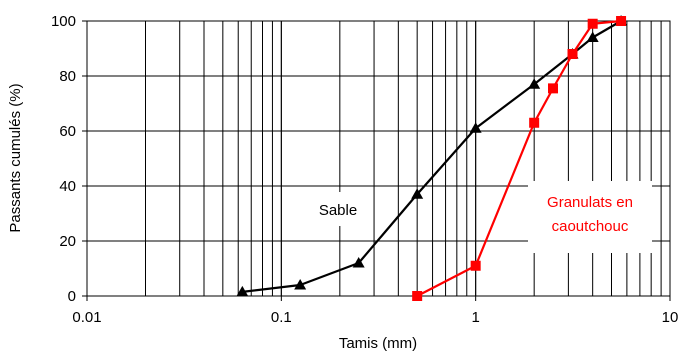 The height and width of the screenshot is (358, 686). I want to click on y-tick-label: 20, so click(67, 241).